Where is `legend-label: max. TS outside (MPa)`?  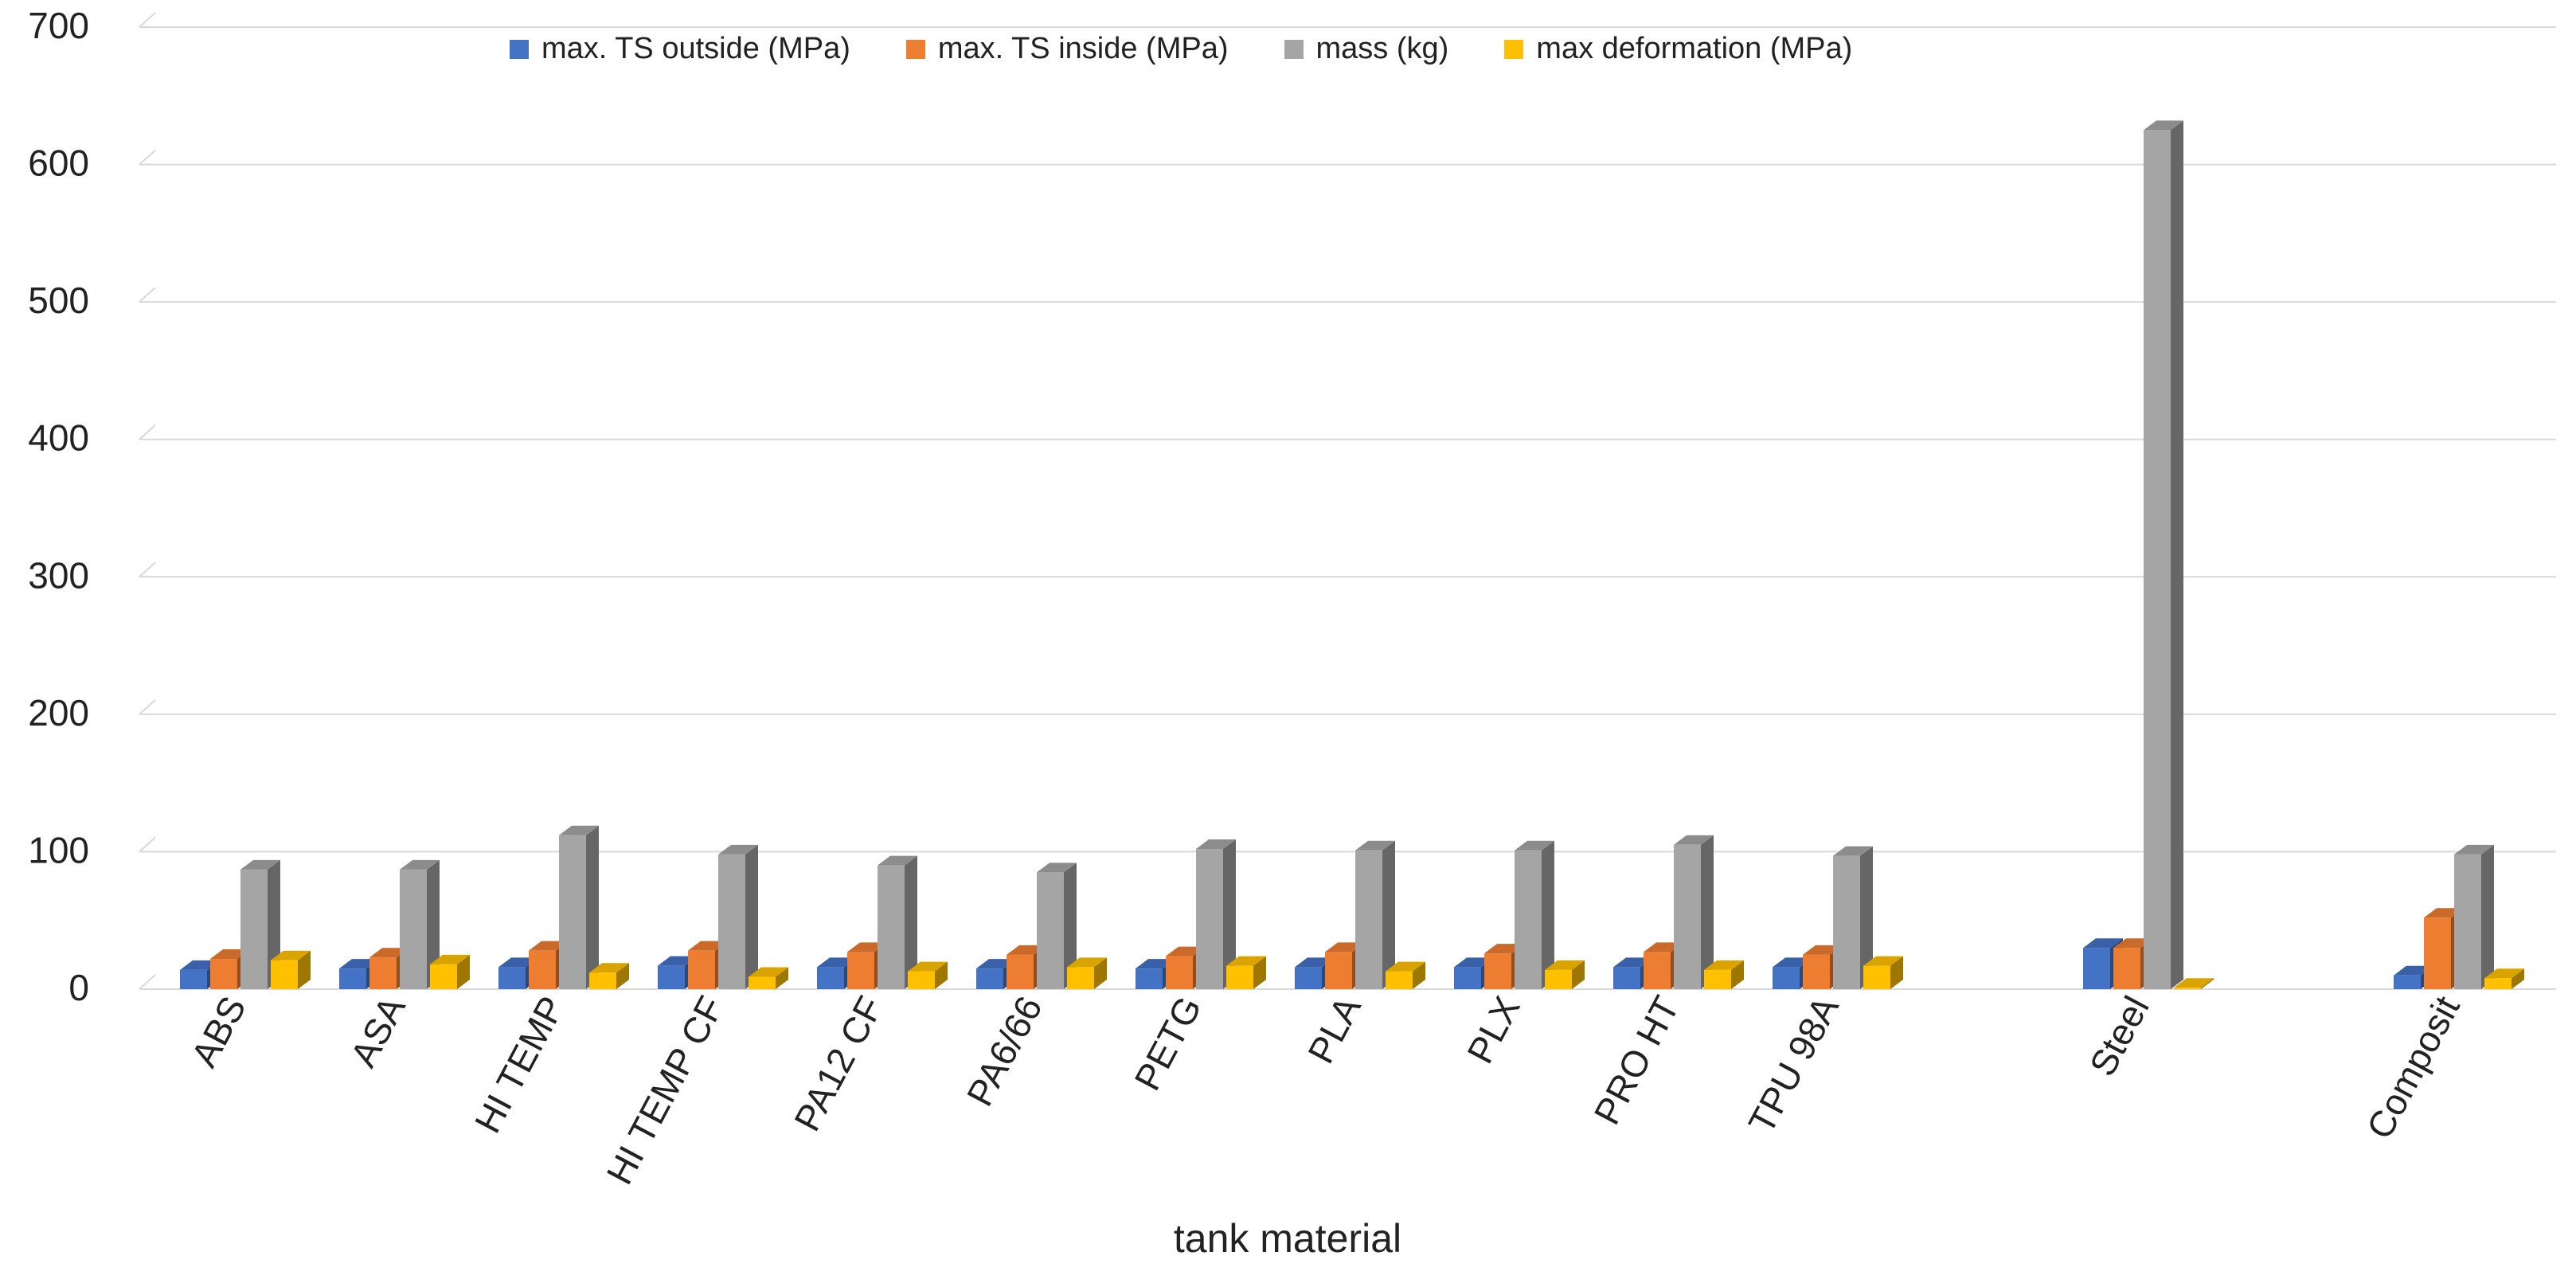 legend-label: max. TS outside (MPa) is located at coordinates (695, 48).